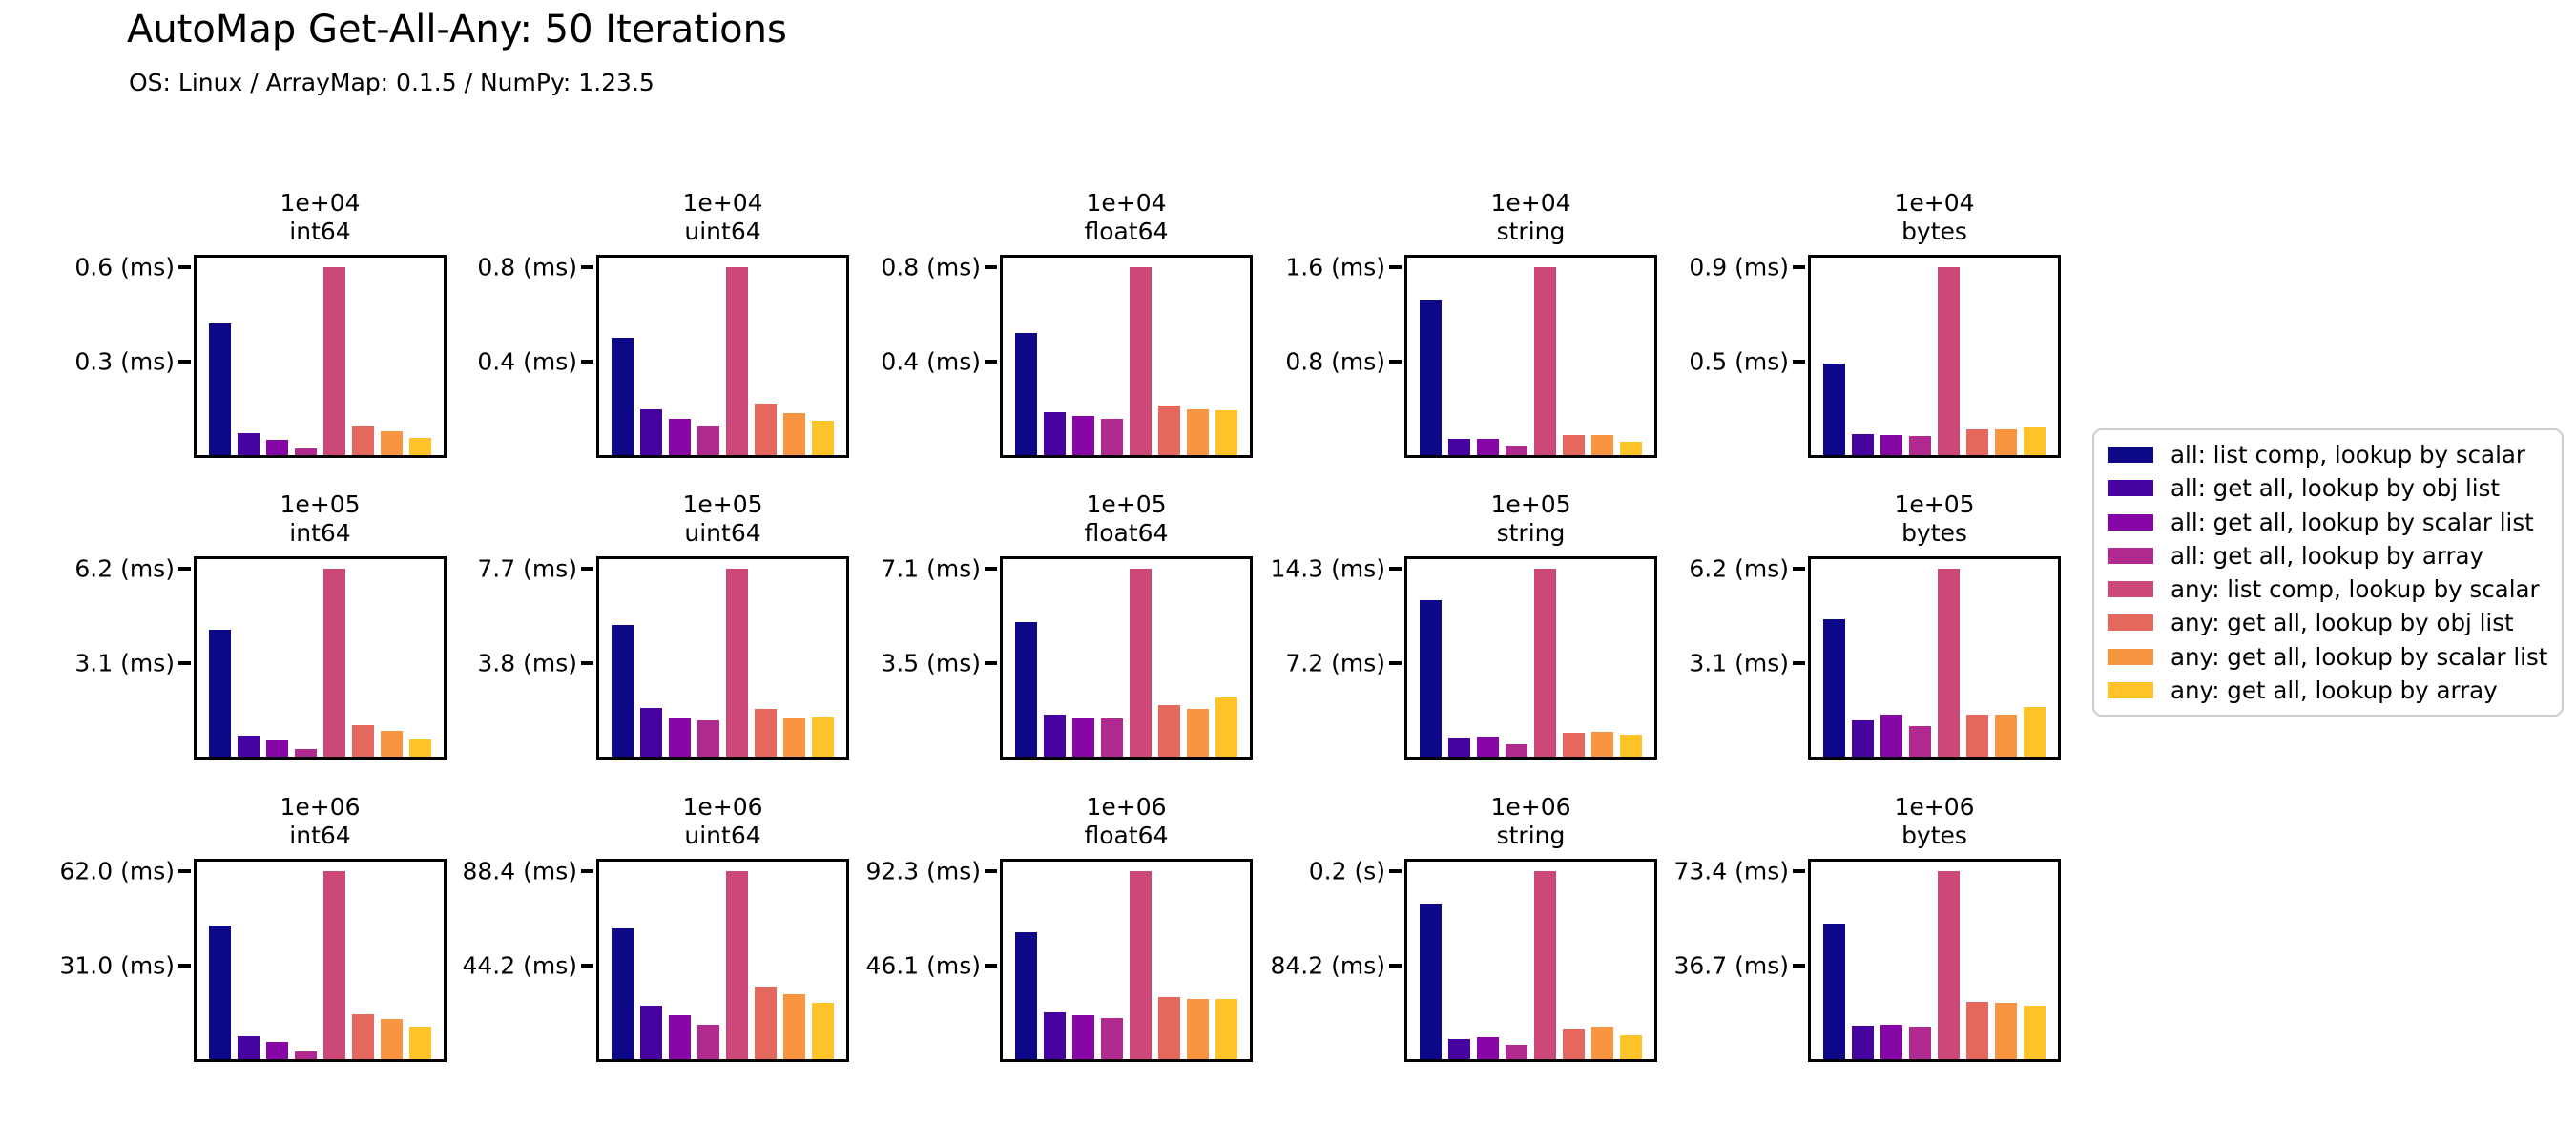 The height and width of the screenshot is (1145, 2576). Describe the element at coordinates (2348, 455) in the screenshot. I see `legend-label: all: list comp, lookup by scalar` at that location.